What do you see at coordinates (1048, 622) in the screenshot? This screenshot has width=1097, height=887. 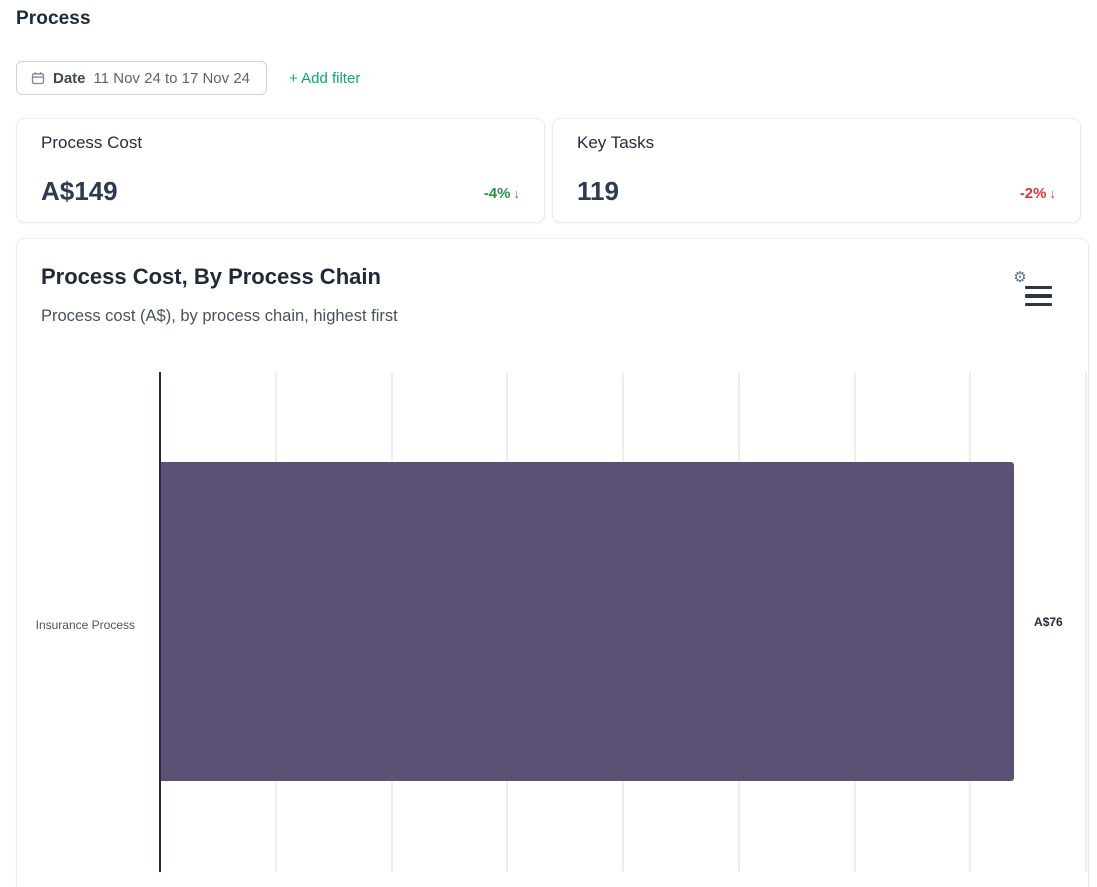 I see `value-label: A$76` at bounding box center [1048, 622].